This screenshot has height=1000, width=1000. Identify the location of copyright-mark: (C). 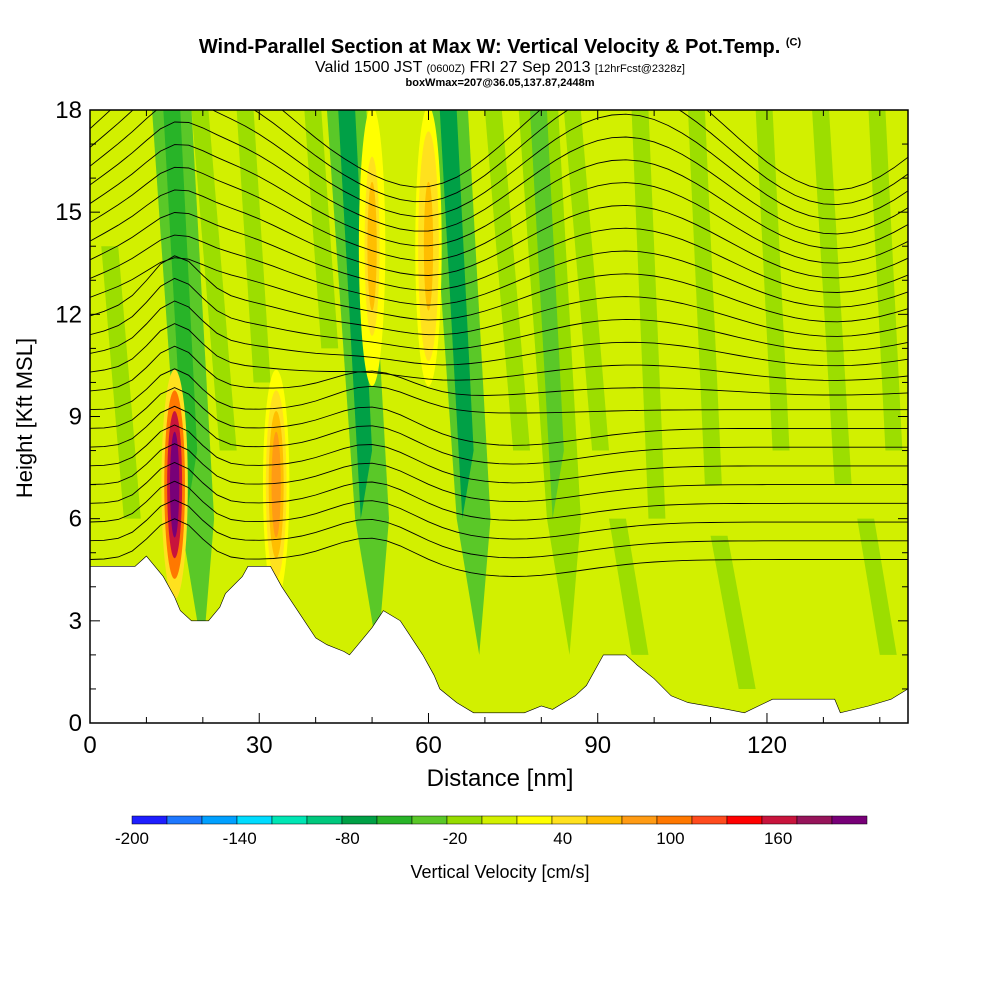
(793, 42).